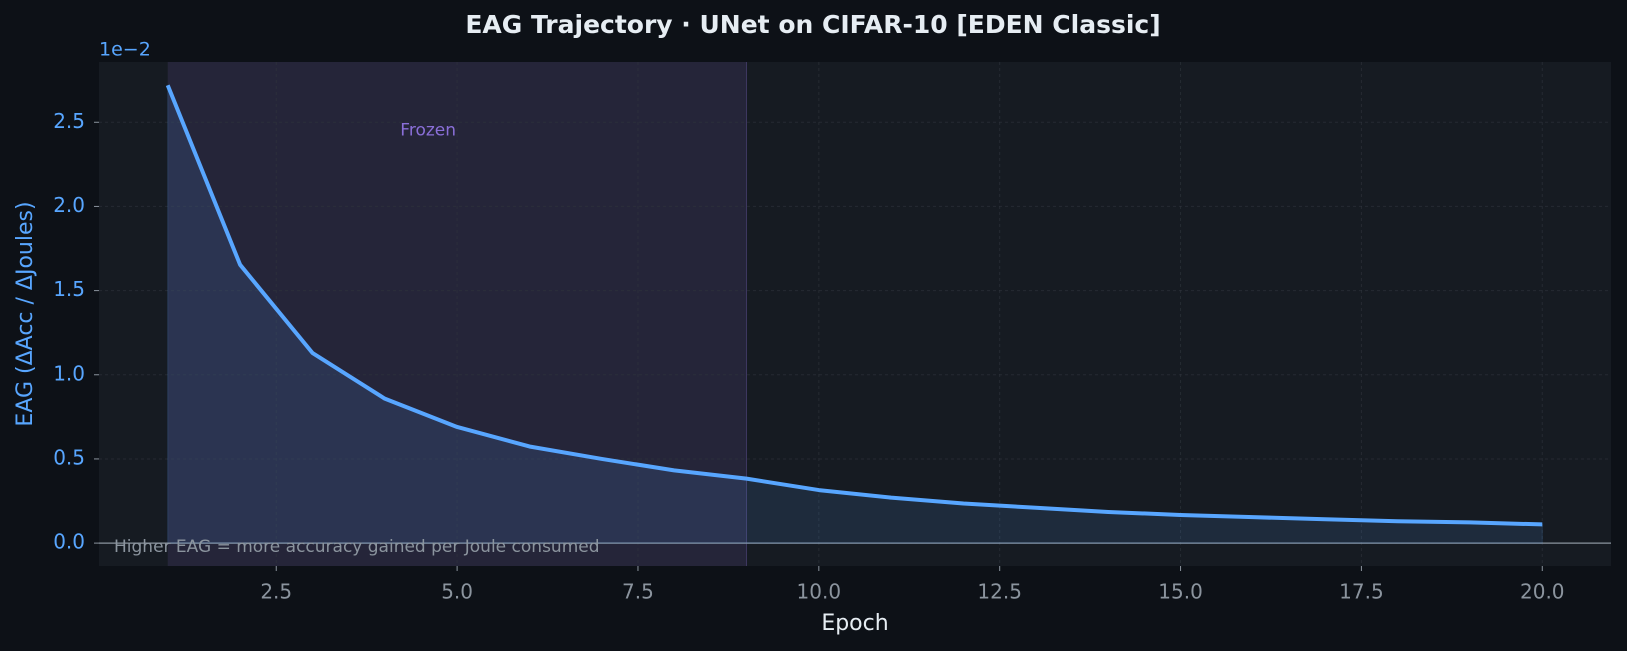 This screenshot has width=1627, height=651. Describe the element at coordinates (69, 457) in the screenshot. I see `y-tick-label: 0.5` at that location.